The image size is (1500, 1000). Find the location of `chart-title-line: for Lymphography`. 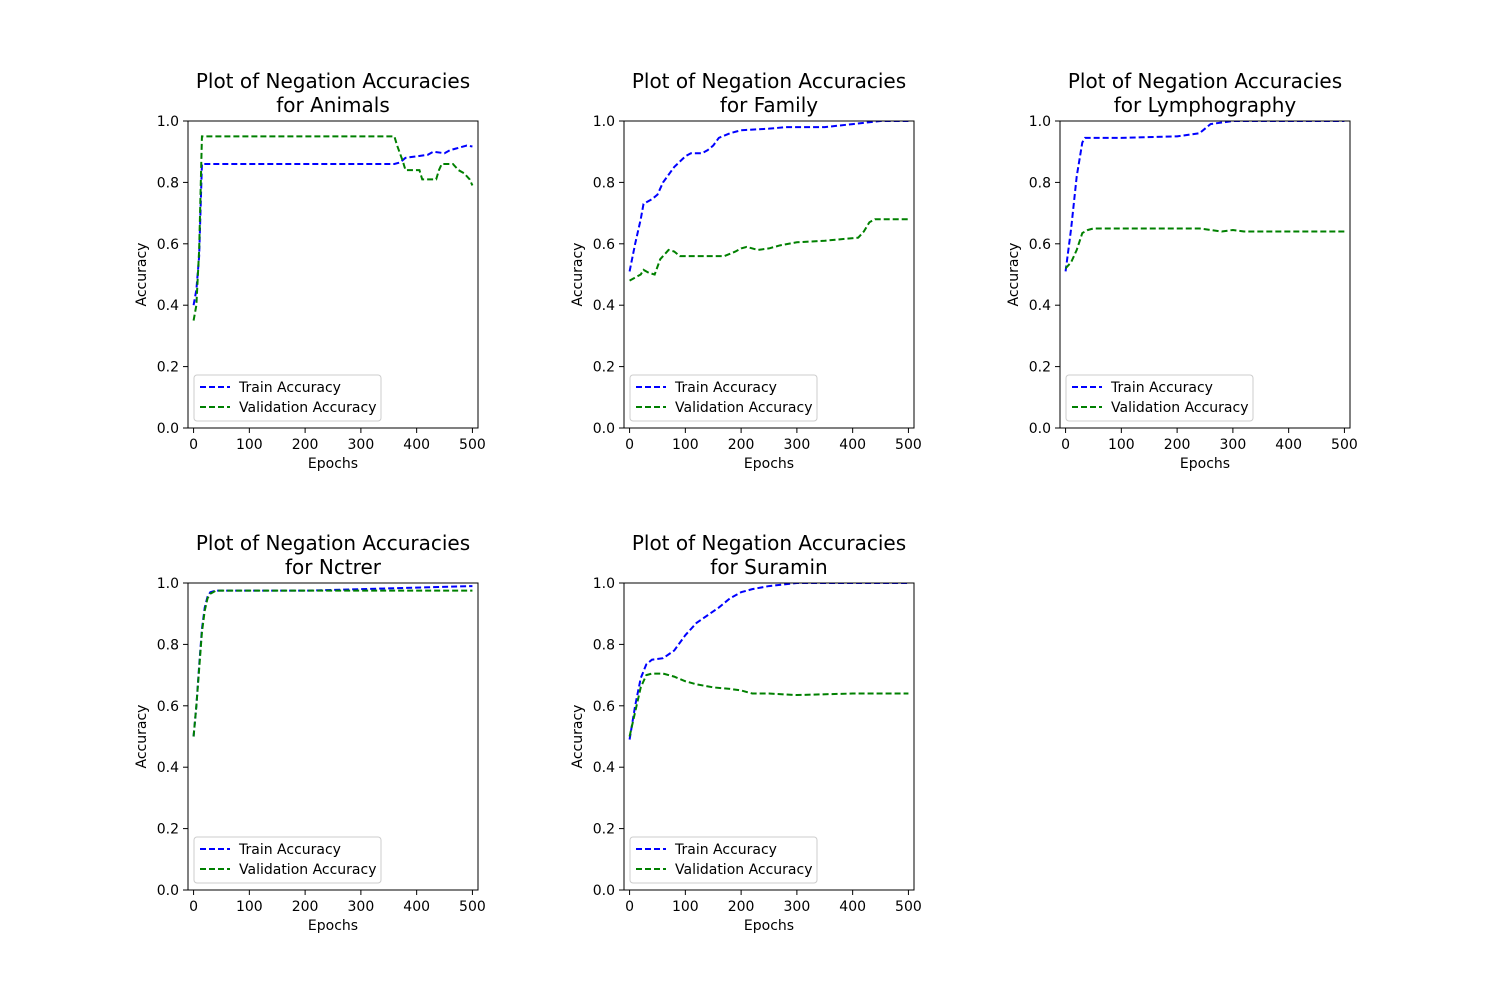

chart-title-line: for Lymphography is located at coordinates (1205, 105).